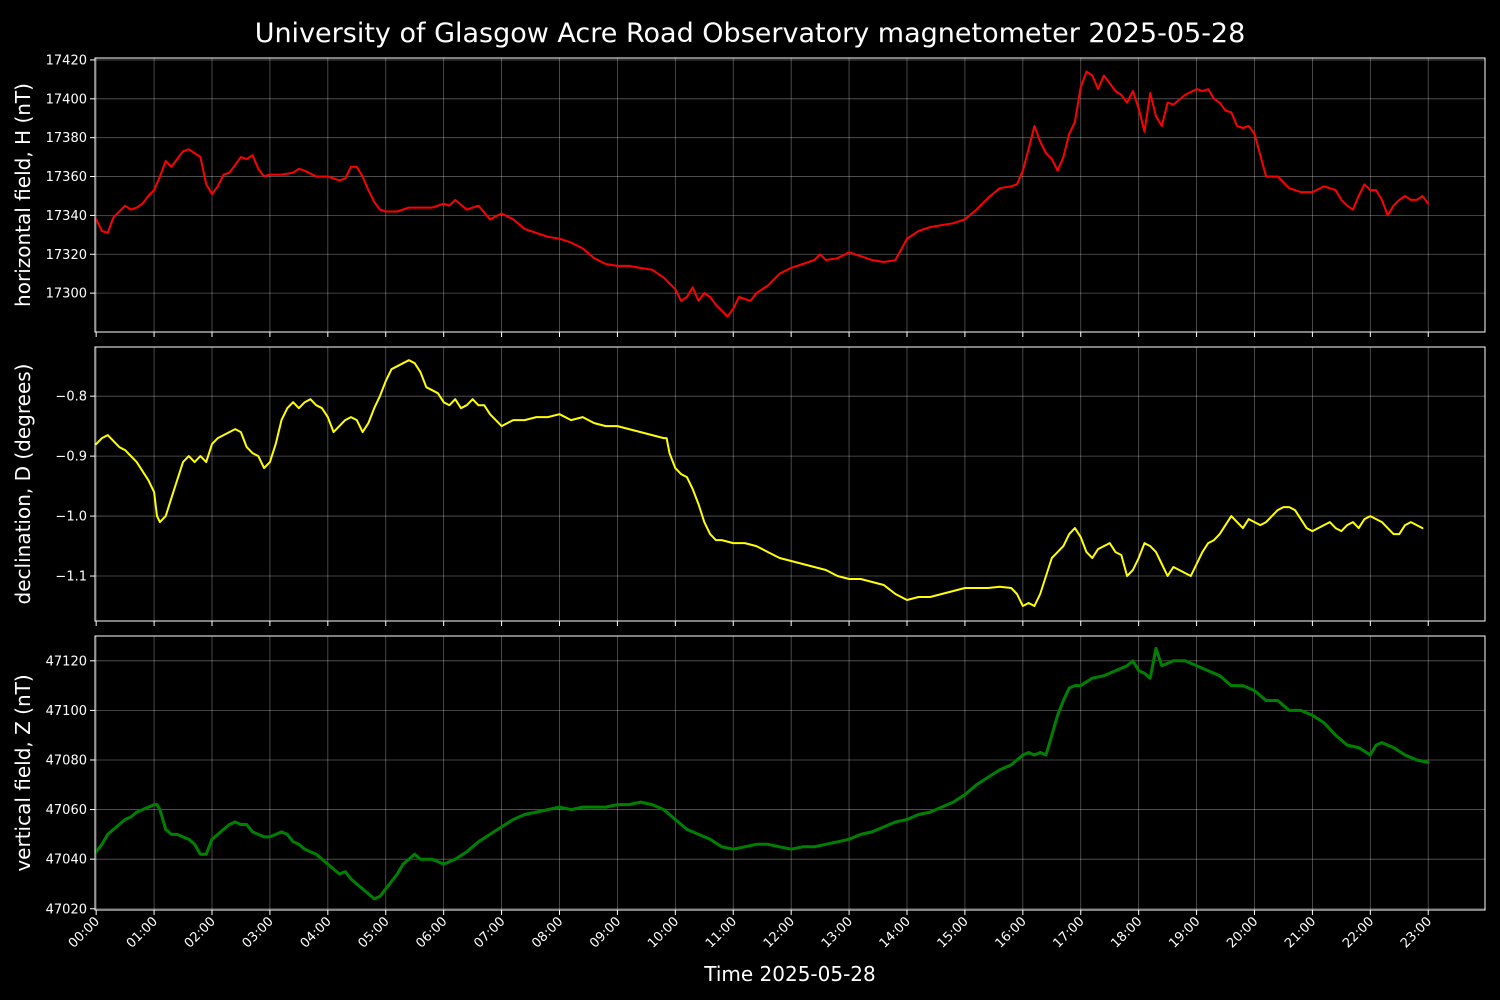  I want to click on y-tick-label: −1.1, so click(71, 577).